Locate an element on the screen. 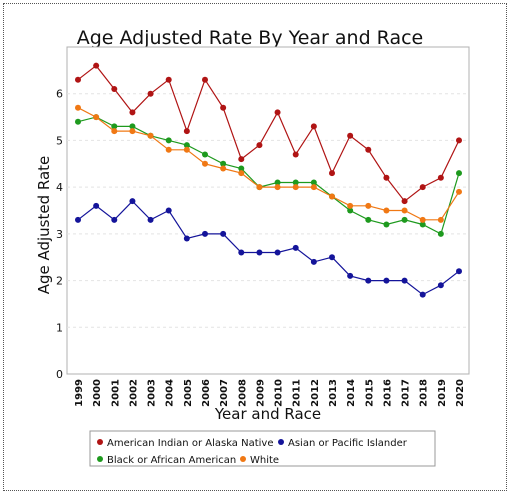 The height and width of the screenshot is (495, 511). legend-label: White is located at coordinates (264, 460).